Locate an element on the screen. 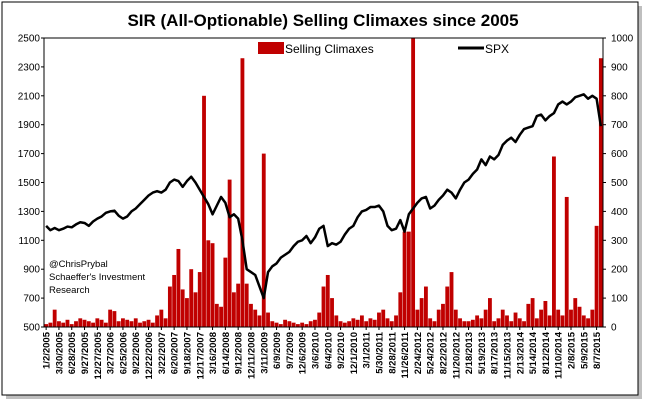 This screenshot has width=647, height=409. y-tick-label: 2300 is located at coordinates (29, 67).